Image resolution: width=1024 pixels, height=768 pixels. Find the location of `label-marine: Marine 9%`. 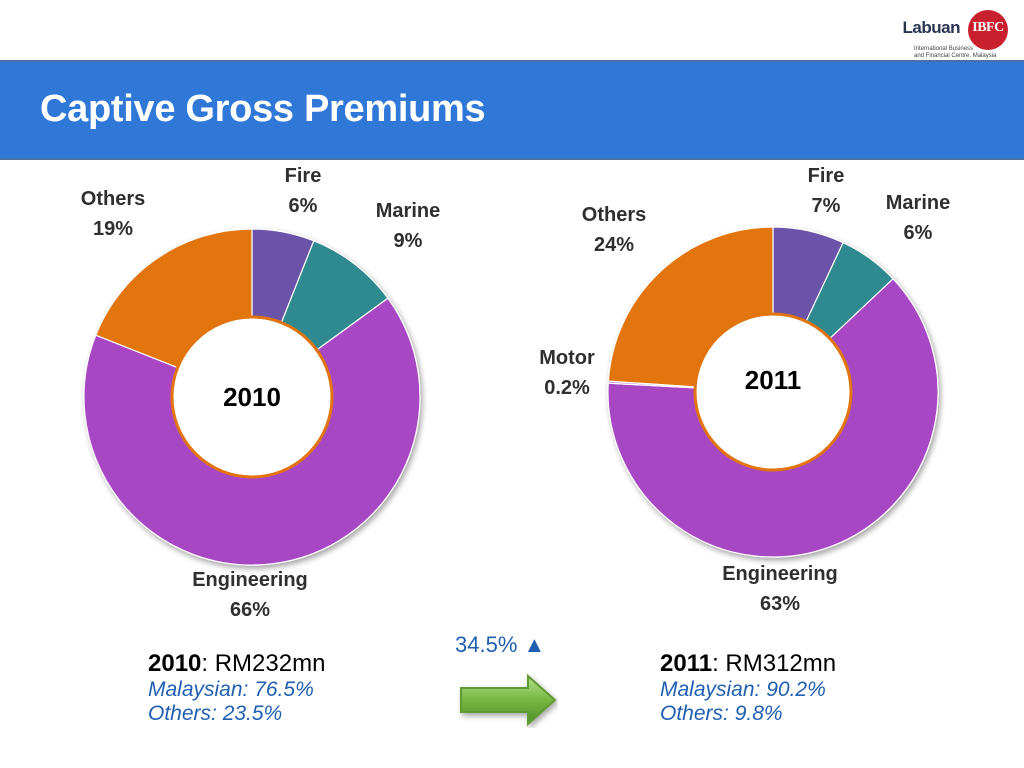

label-marine: Marine 9% is located at coordinates (408, 226).